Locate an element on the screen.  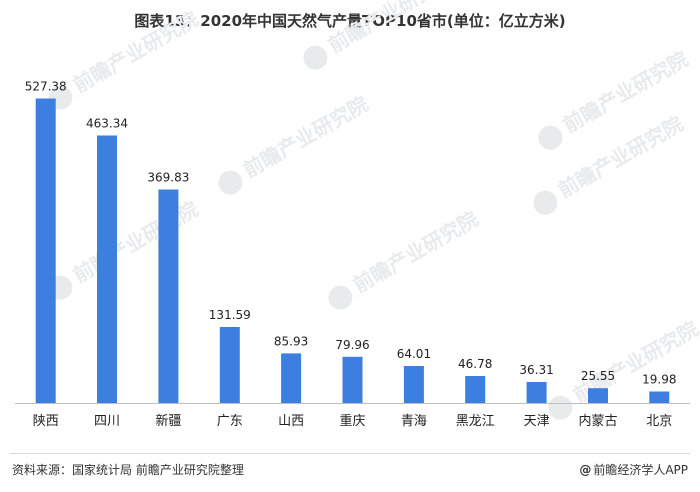
x-tick-label: 山西 is located at coordinates (291, 421).